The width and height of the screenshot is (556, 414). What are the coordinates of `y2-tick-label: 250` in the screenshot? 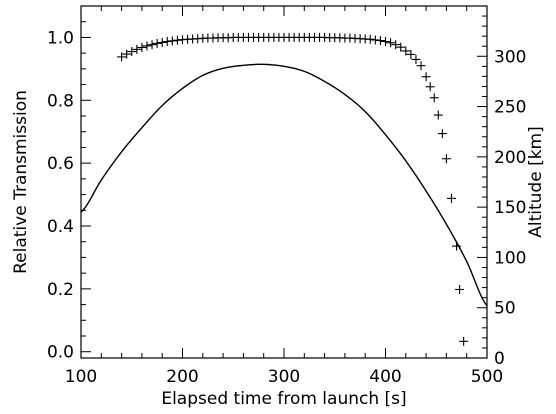 It's located at (510, 108).